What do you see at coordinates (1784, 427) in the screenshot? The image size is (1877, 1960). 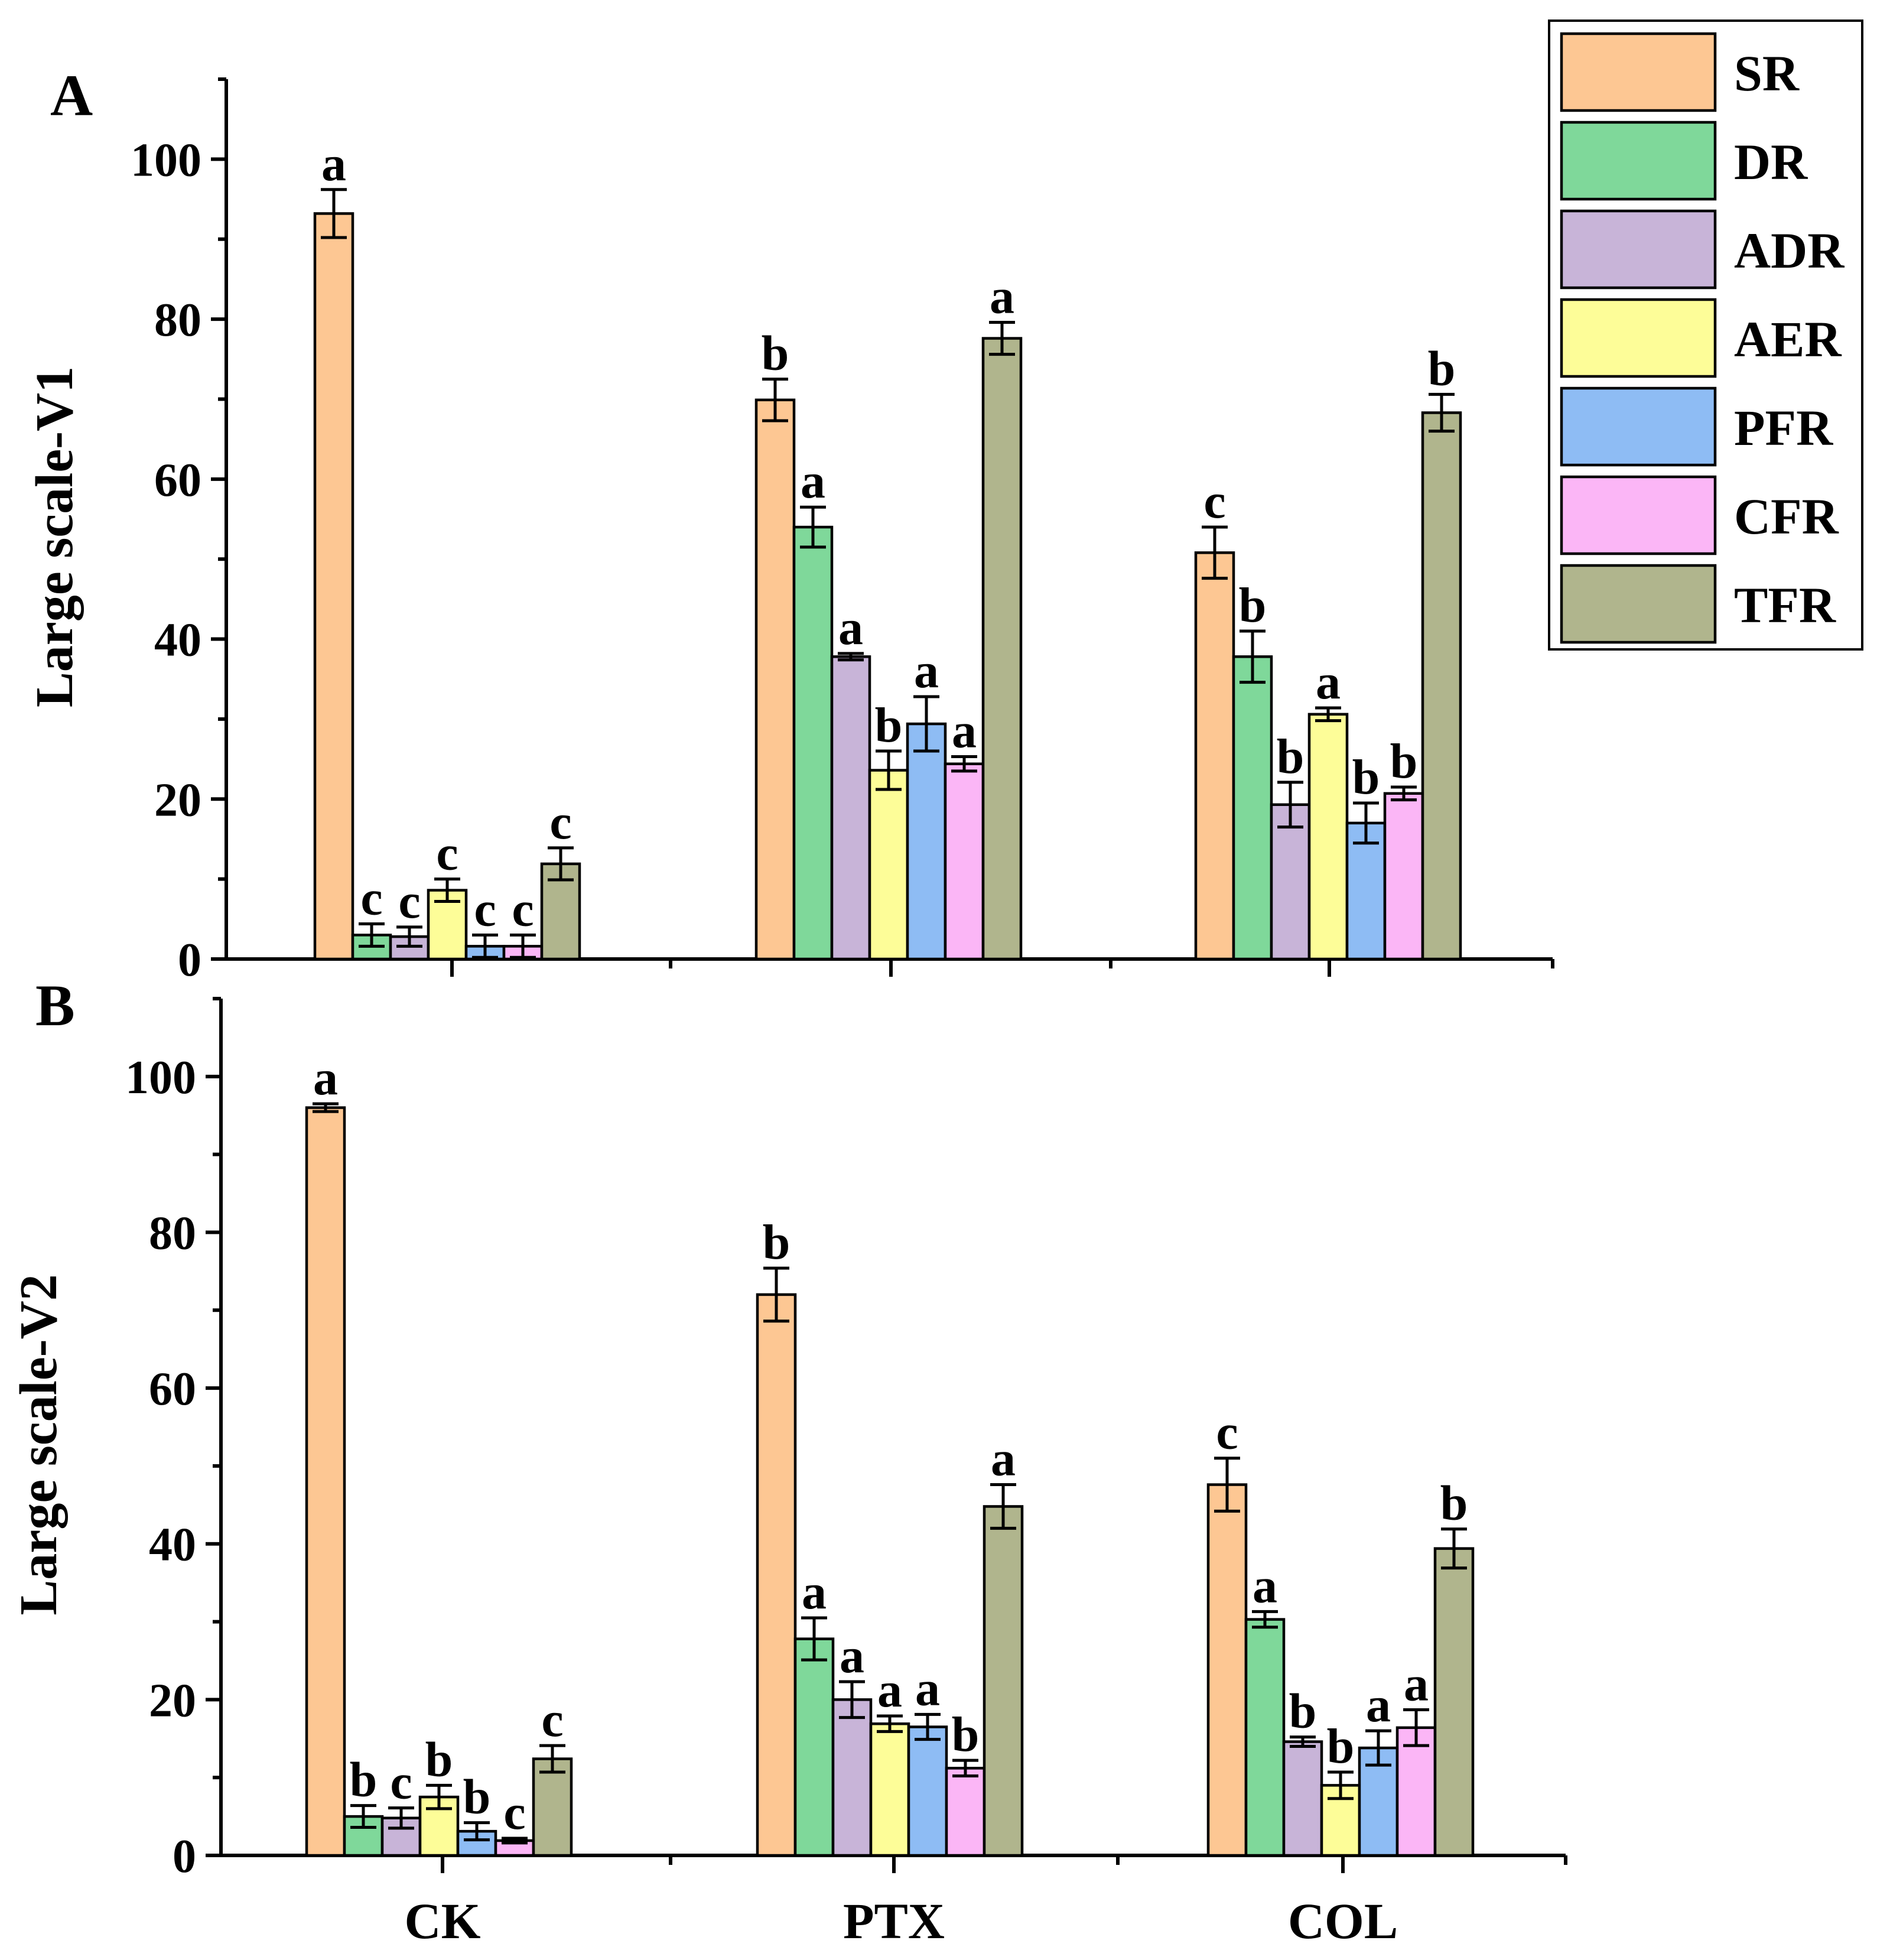 I see `legend-label: PFR` at bounding box center [1784, 427].